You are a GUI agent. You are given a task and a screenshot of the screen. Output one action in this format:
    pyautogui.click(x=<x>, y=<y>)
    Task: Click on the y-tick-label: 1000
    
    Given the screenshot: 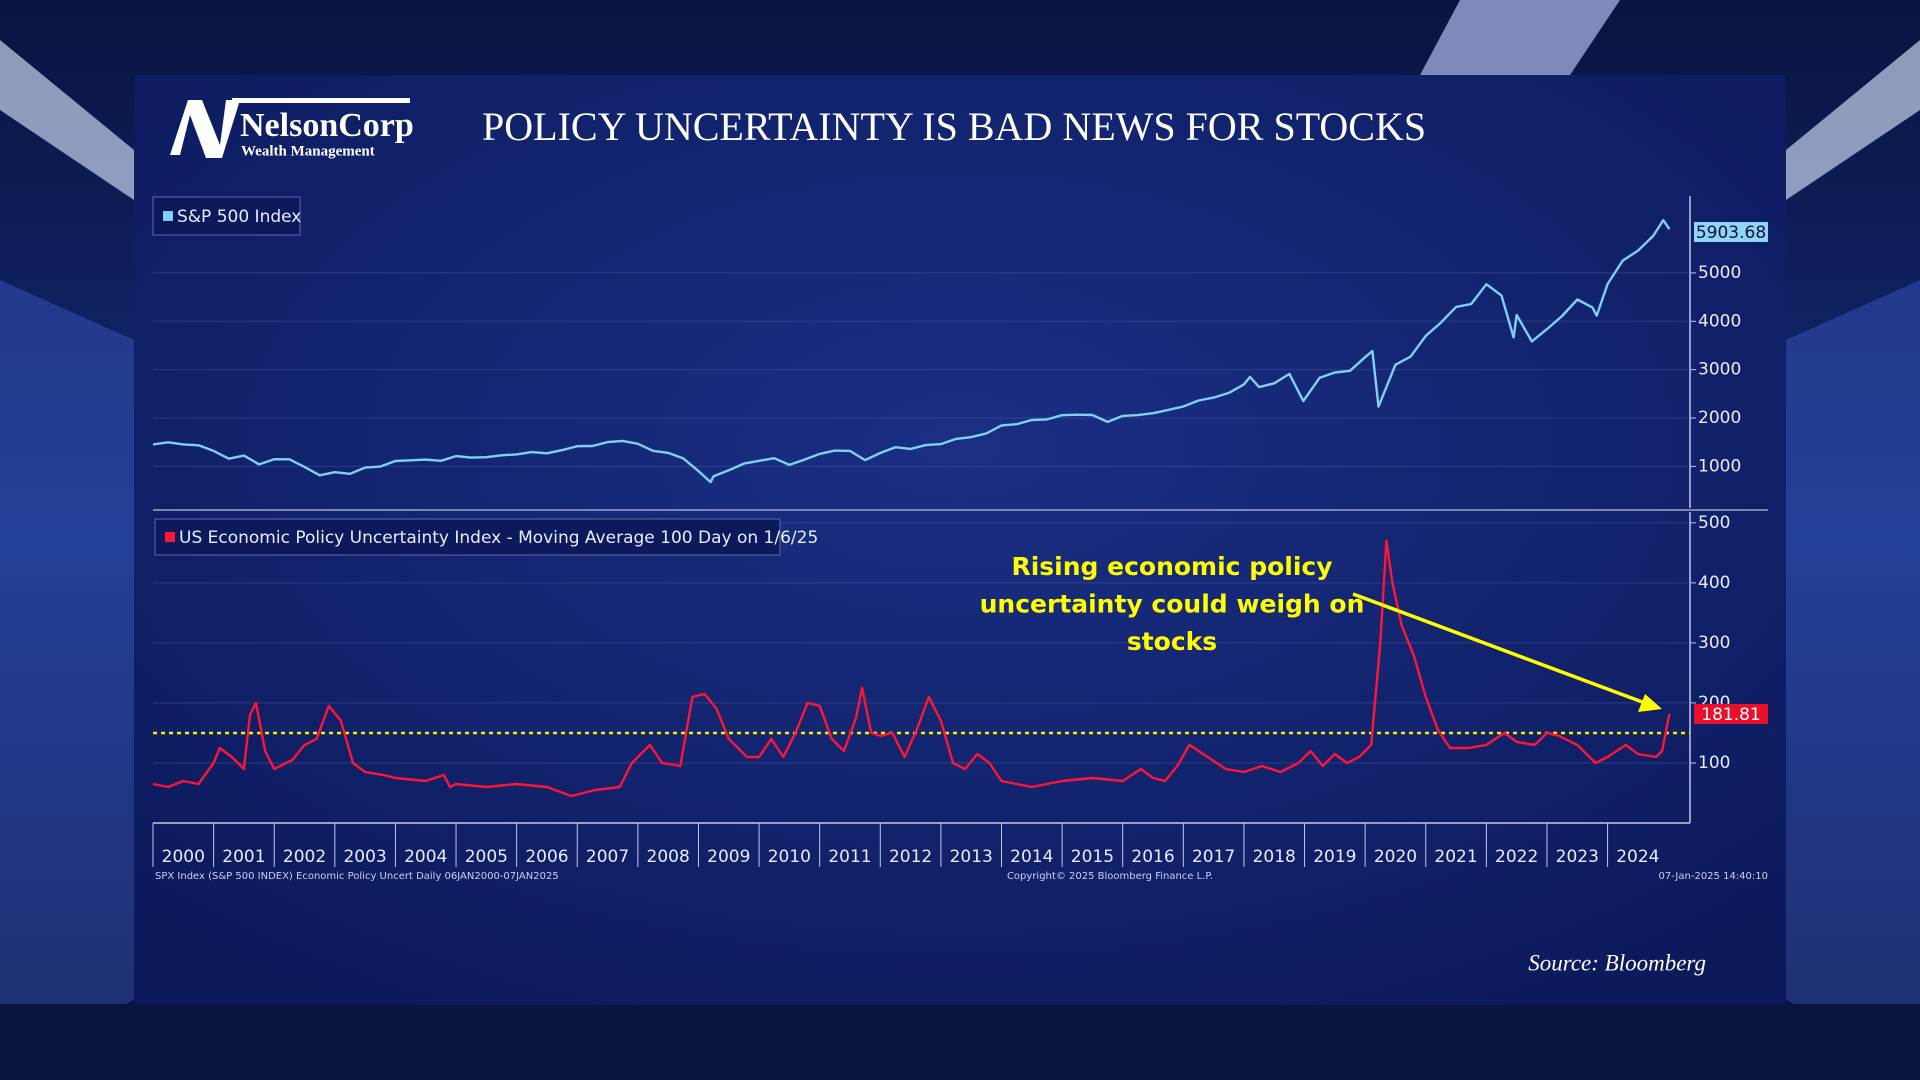 What is the action you would take?
    pyautogui.click(x=1719, y=466)
    